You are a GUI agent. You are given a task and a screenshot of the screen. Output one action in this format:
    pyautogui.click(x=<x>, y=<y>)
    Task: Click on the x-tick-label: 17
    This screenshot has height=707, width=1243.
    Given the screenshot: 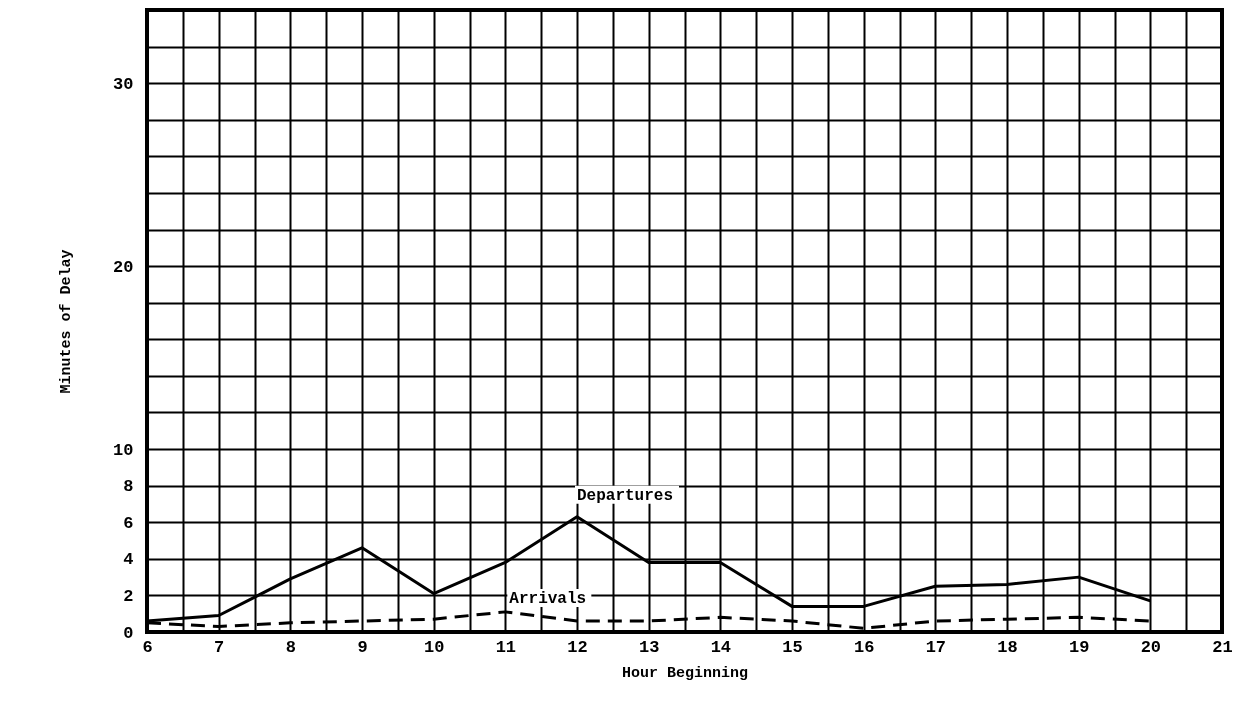 What is the action you would take?
    pyautogui.click(x=936, y=647)
    